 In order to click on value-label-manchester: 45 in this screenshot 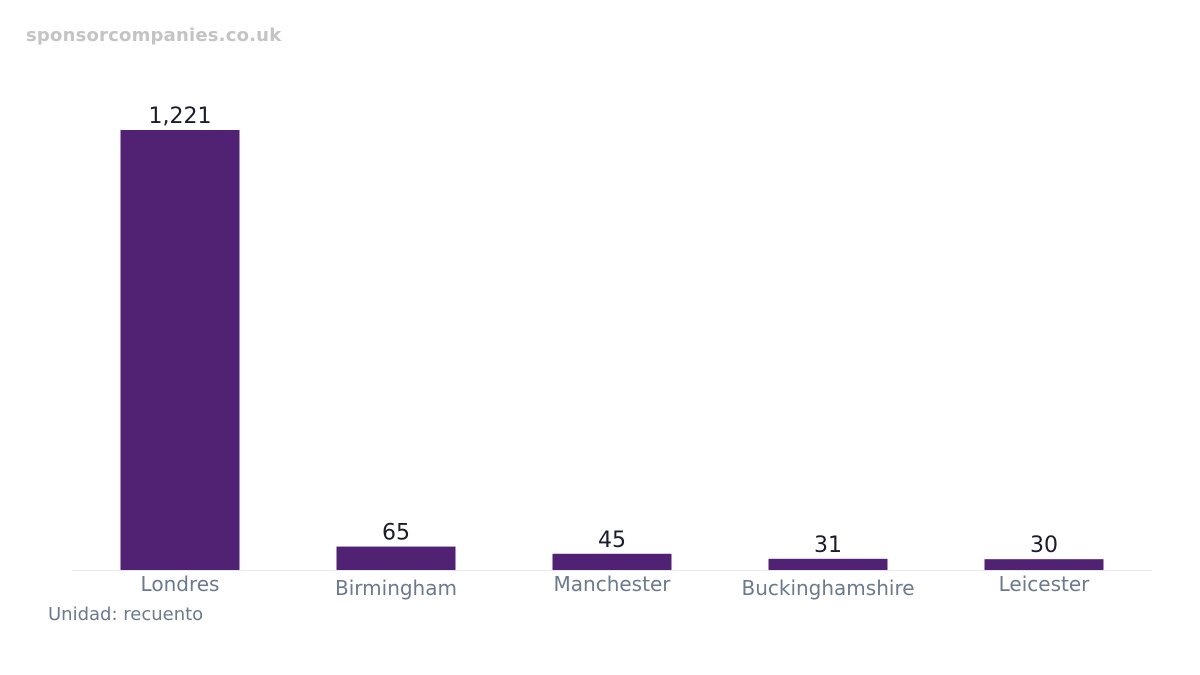, I will do `click(612, 540)`.